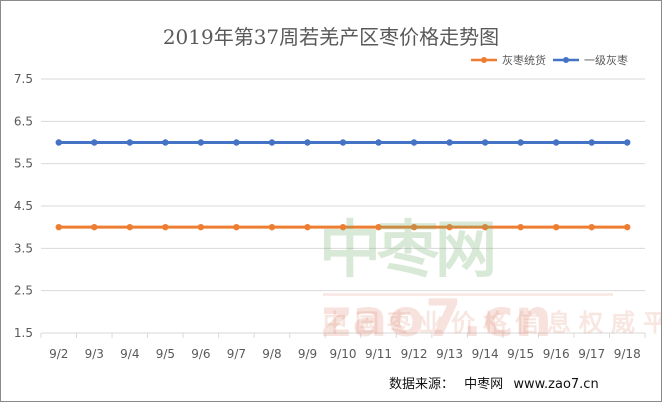 The height and width of the screenshot is (402, 662). I want to click on y-tick-label: 4.5, so click(23, 206).